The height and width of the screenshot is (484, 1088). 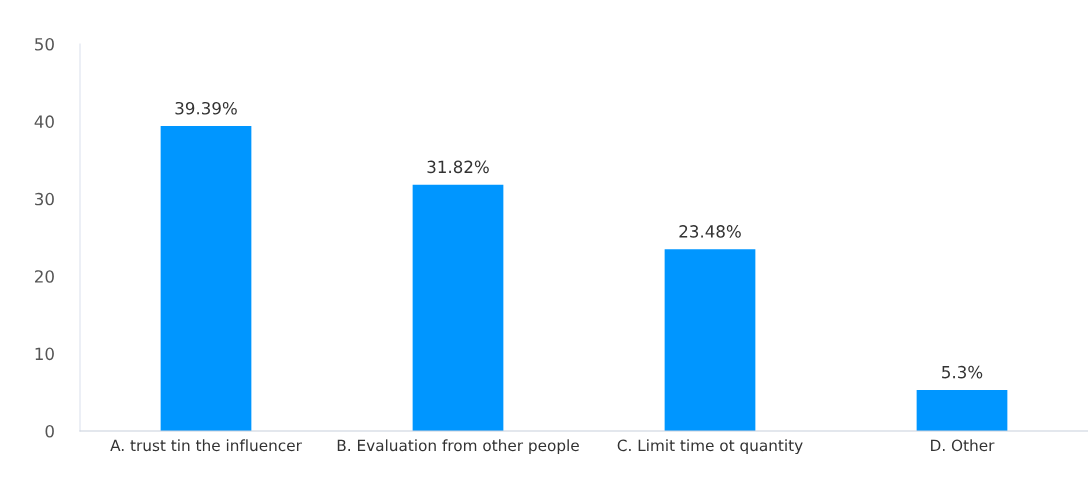 I want to click on data-label: 23.48%, so click(x=710, y=231).